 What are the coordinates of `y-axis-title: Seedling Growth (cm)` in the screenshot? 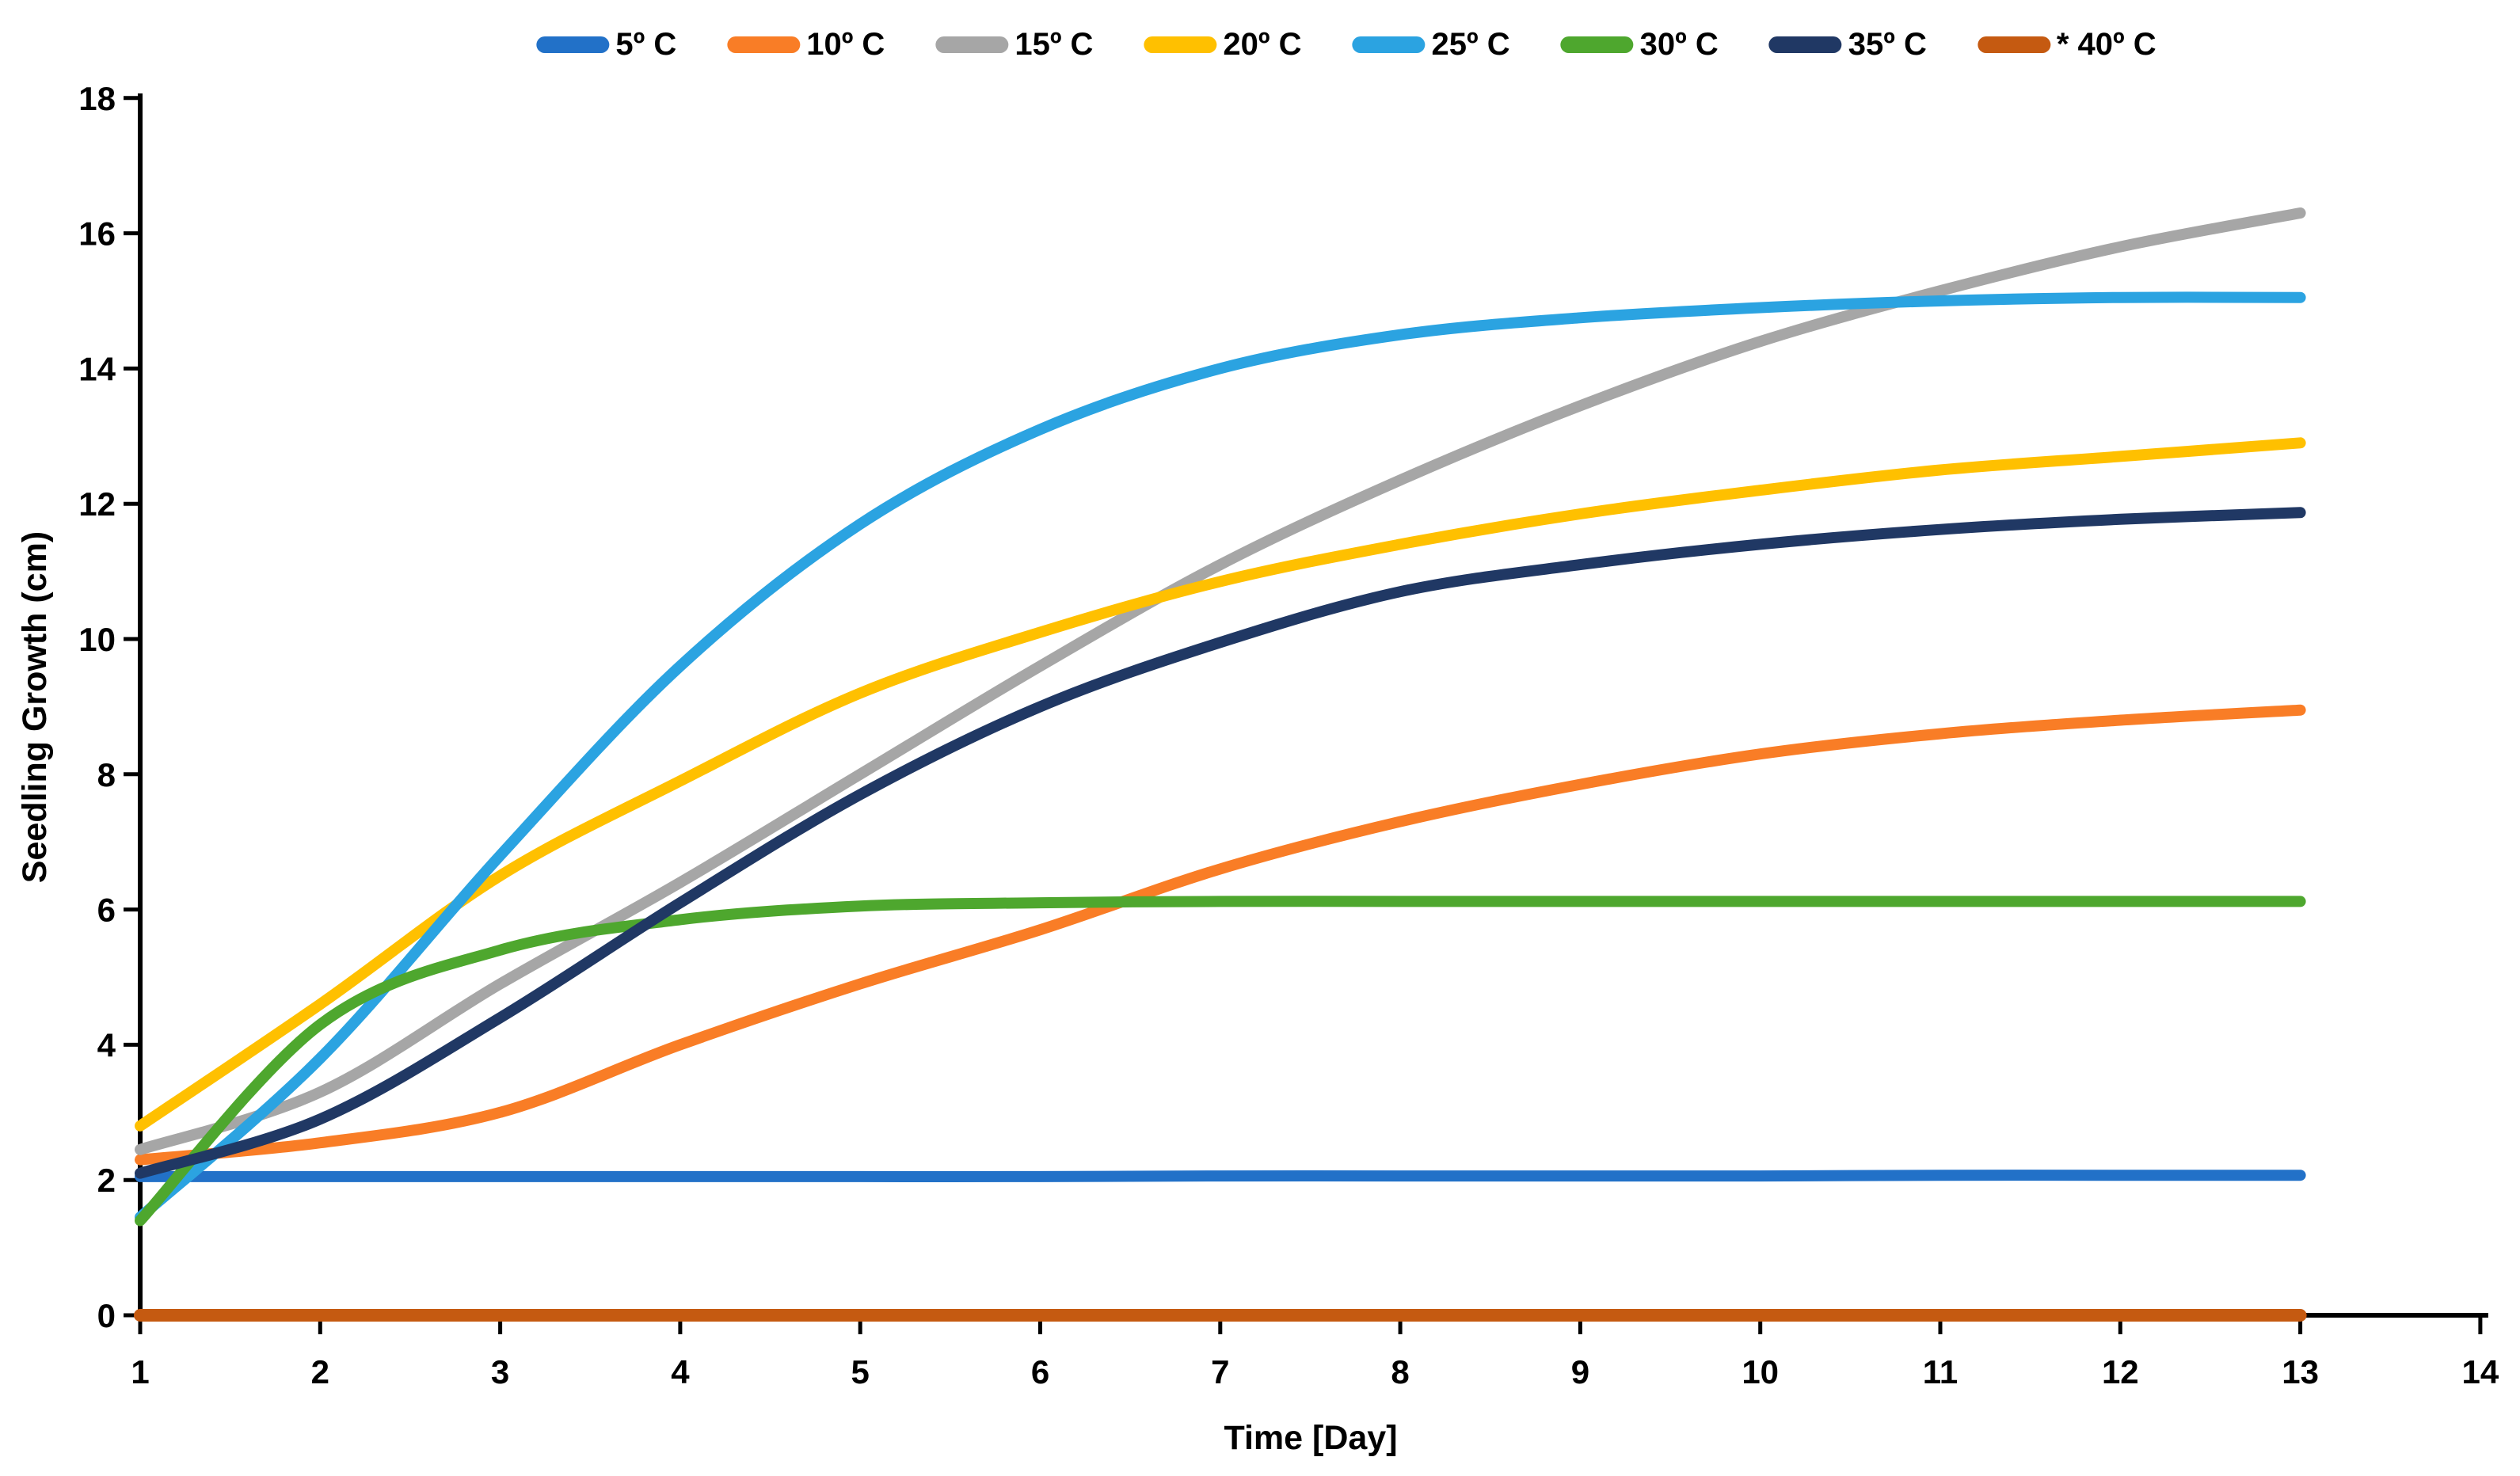 It's located at (35, 707).